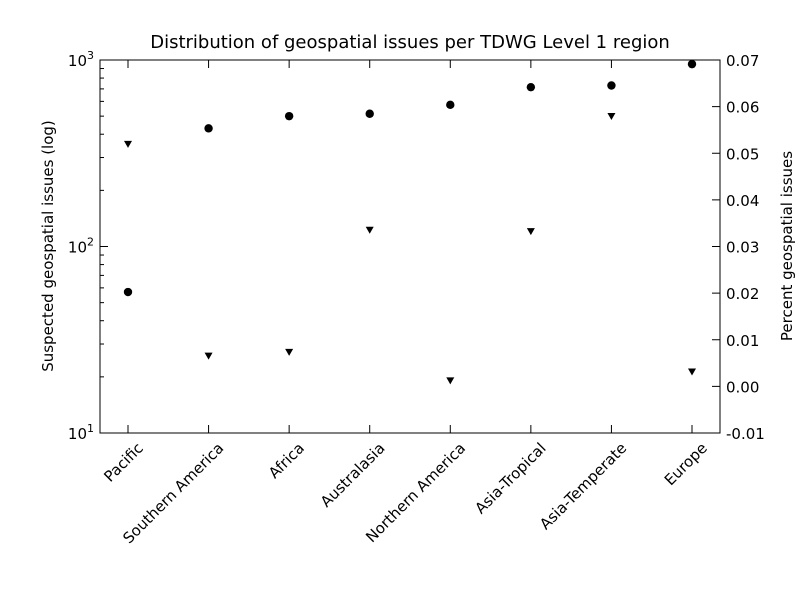 Image resolution: width=800 pixels, height=604 pixels. I want to click on left-tick-exponent: 2, so click(90, 242).